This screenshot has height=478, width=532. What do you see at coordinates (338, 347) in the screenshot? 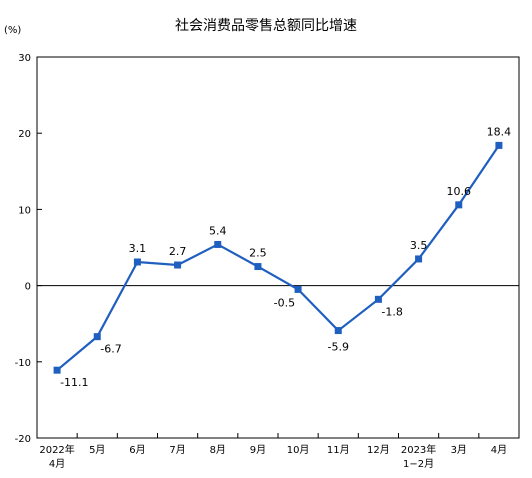
I see `data-label: -5.9` at bounding box center [338, 347].